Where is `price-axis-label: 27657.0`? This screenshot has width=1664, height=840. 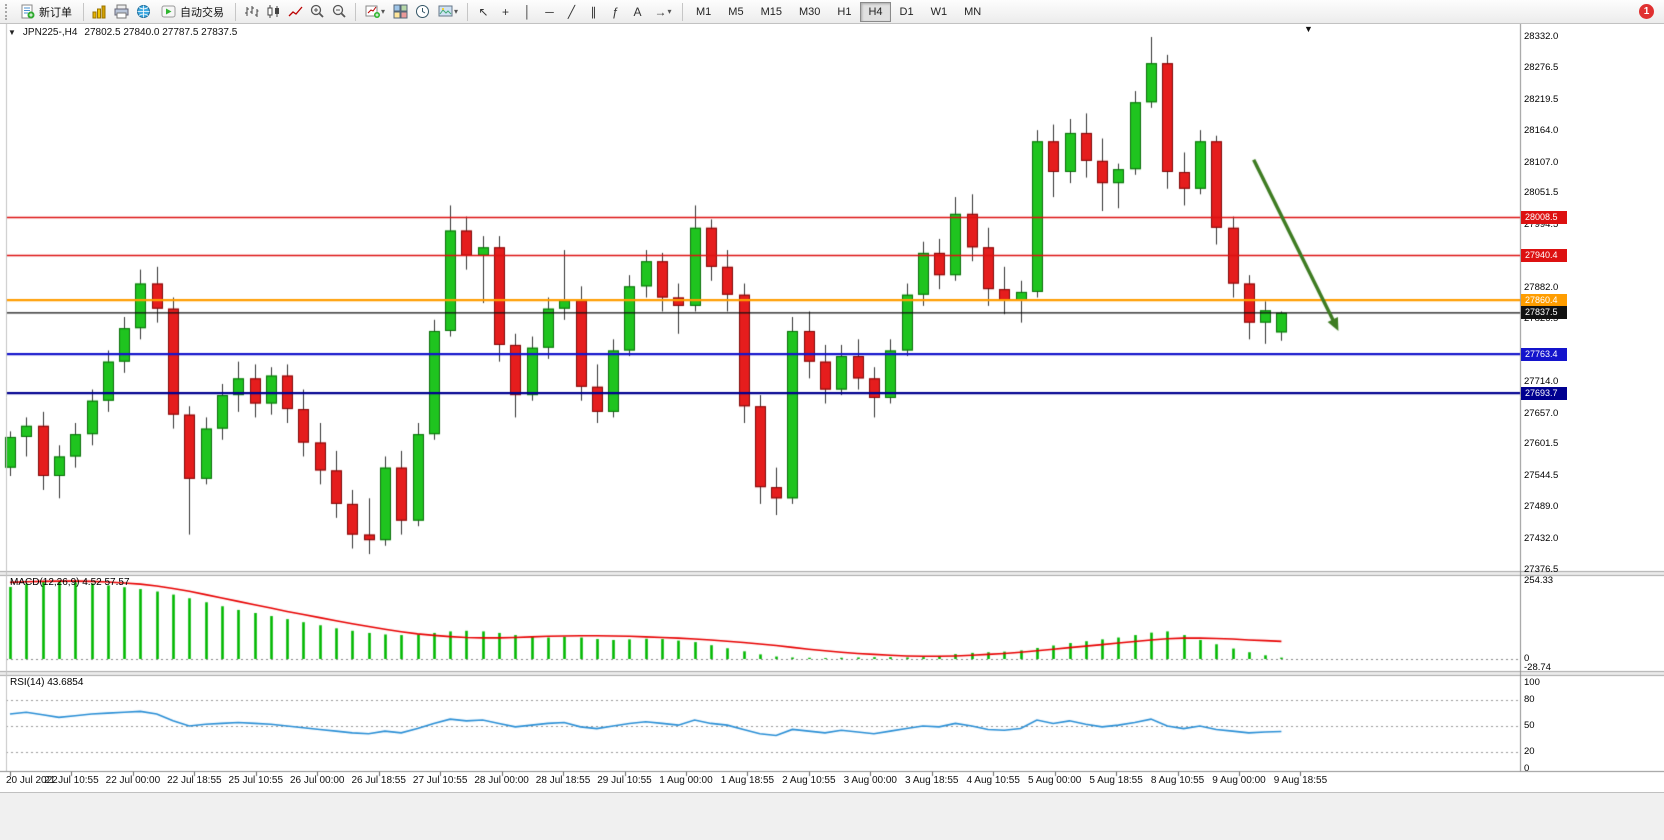 price-axis-label: 27657.0 is located at coordinates (1541, 413).